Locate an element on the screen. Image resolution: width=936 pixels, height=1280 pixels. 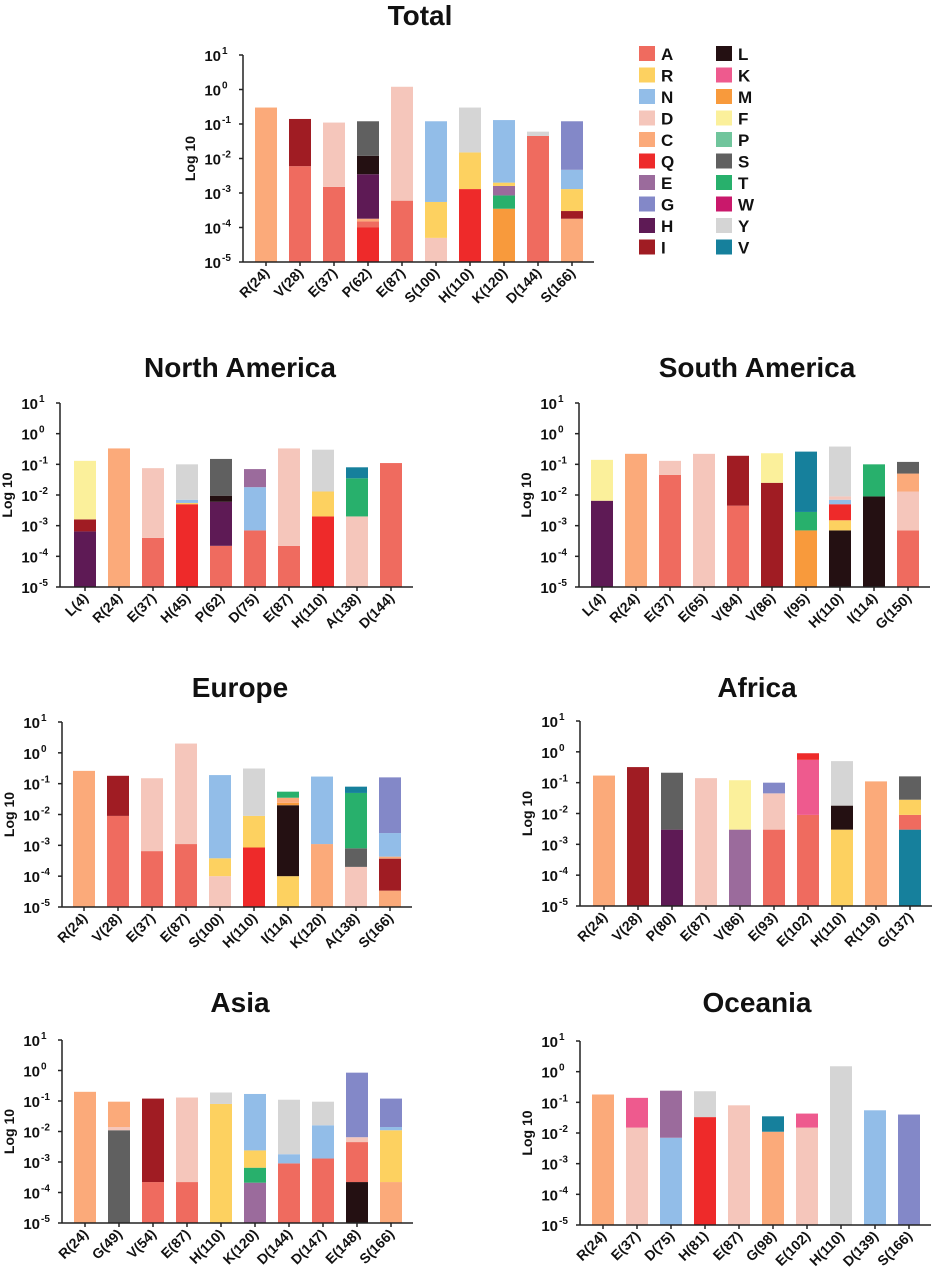
x-tick-label: G(137) is located at coordinates (895, 930).